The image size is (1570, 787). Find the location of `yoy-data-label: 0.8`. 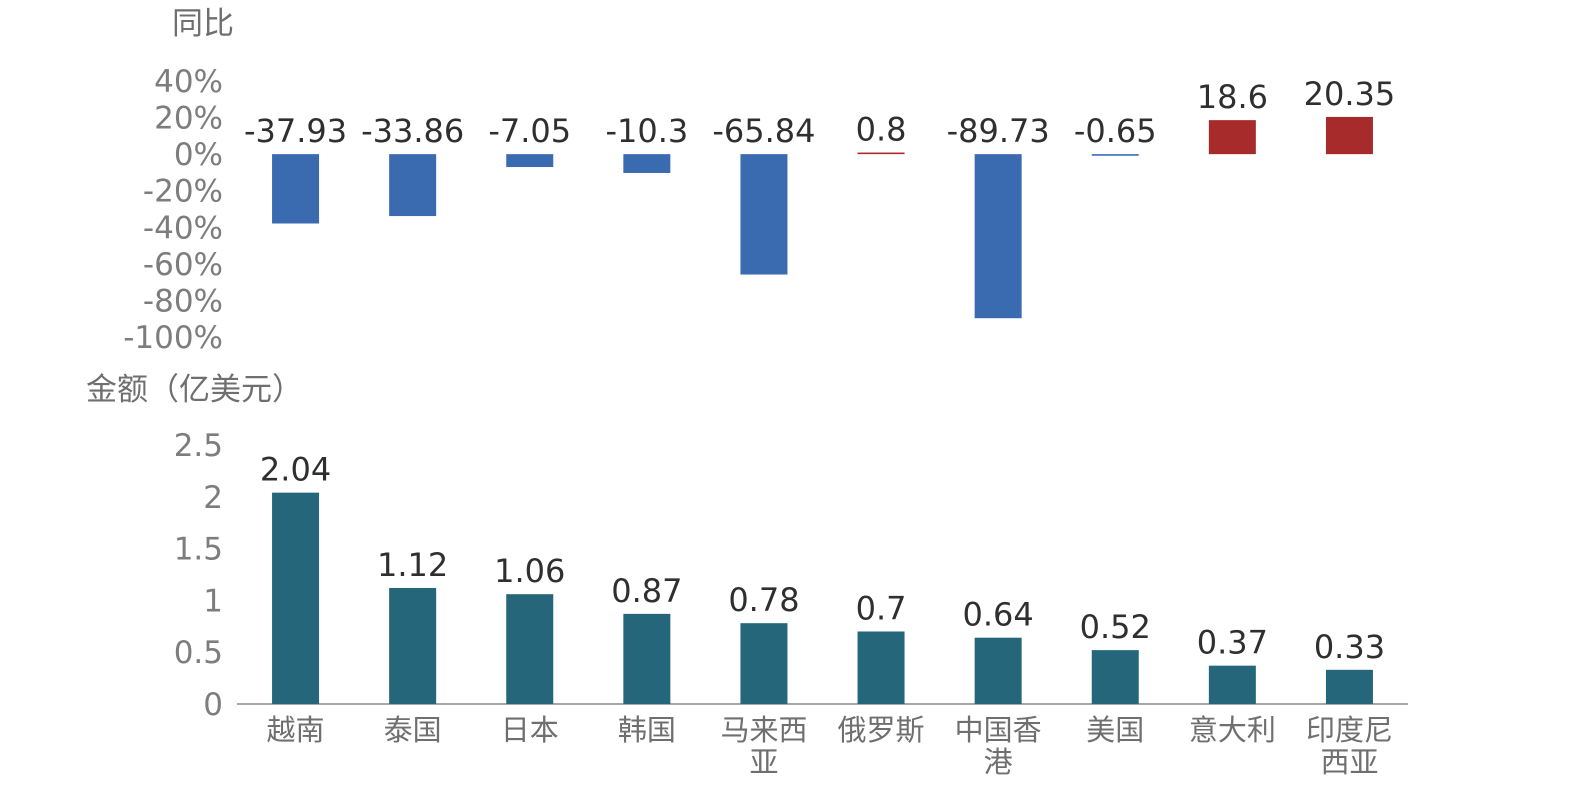

yoy-data-label: 0.8 is located at coordinates (881, 130).